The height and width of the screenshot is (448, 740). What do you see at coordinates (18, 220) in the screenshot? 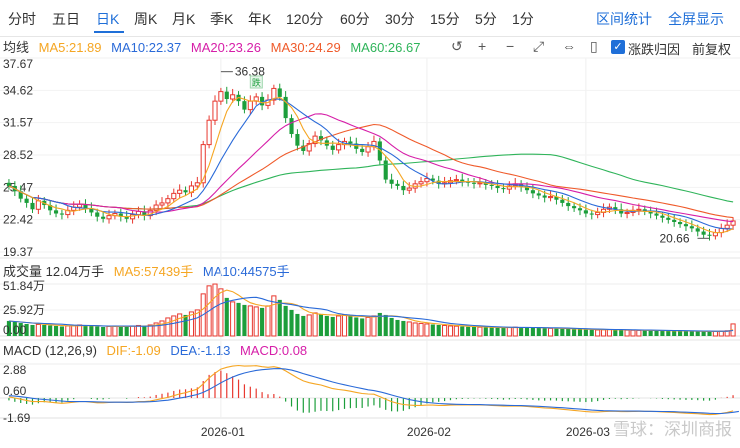
I see `price-tick-label: 22.42` at bounding box center [18, 220].